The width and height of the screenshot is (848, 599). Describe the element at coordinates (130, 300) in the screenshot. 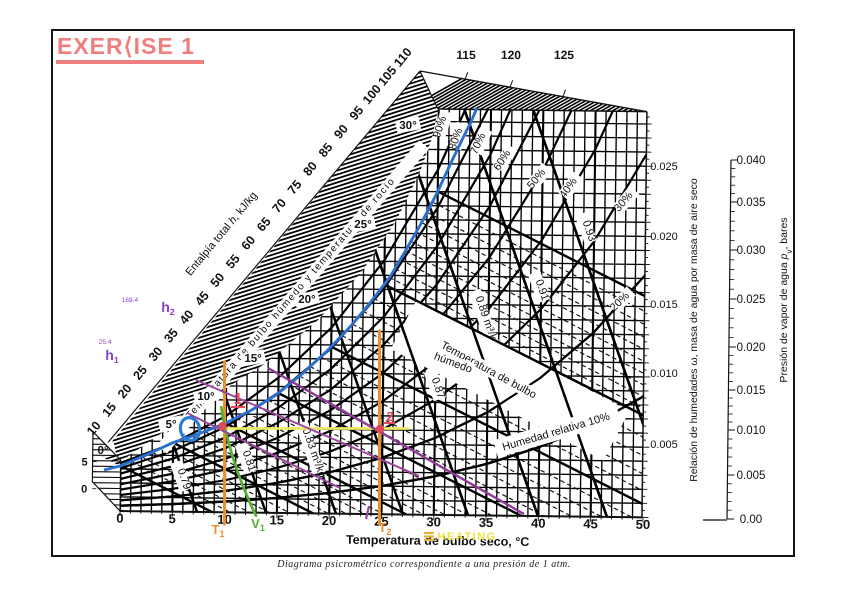

I see `svg-text: 169.4` at that location.